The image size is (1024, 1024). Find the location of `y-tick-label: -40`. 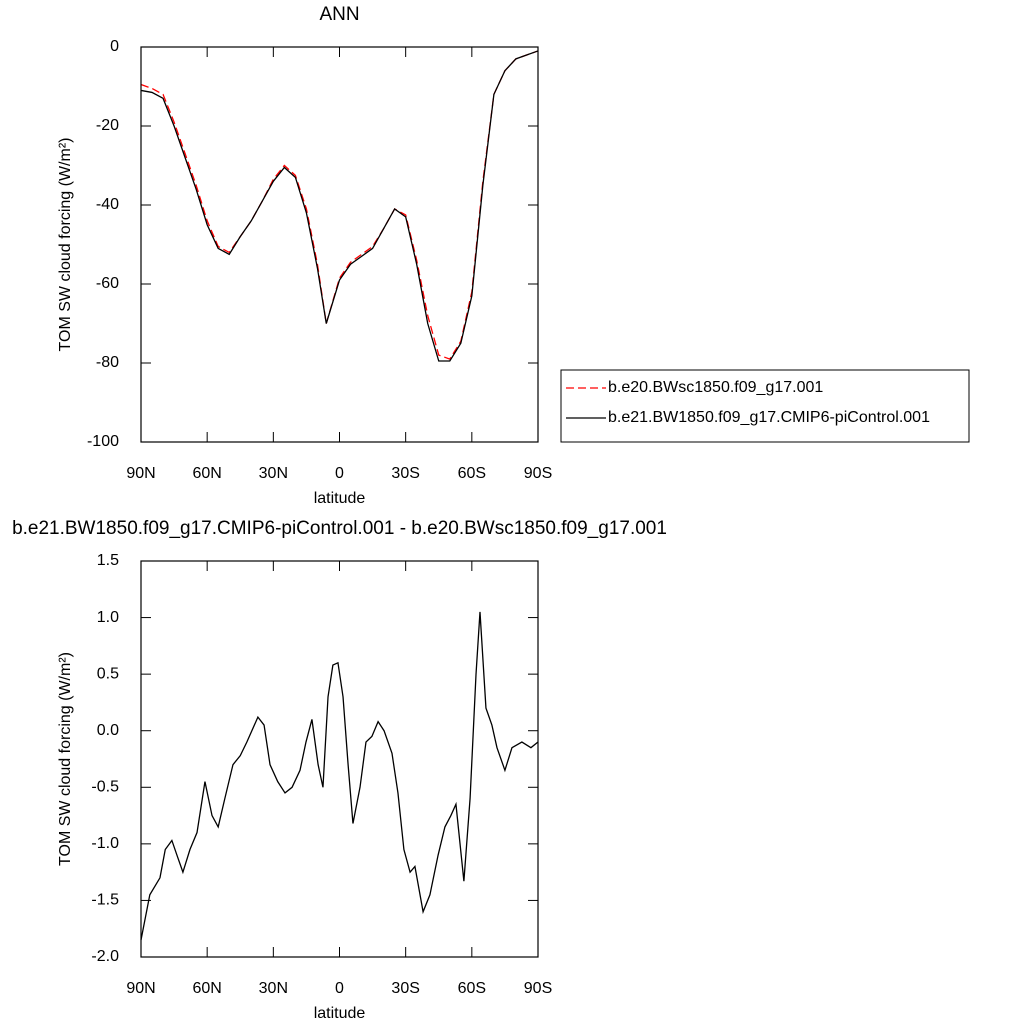

y-tick-label: -40 is located at coordinates (107, 204).